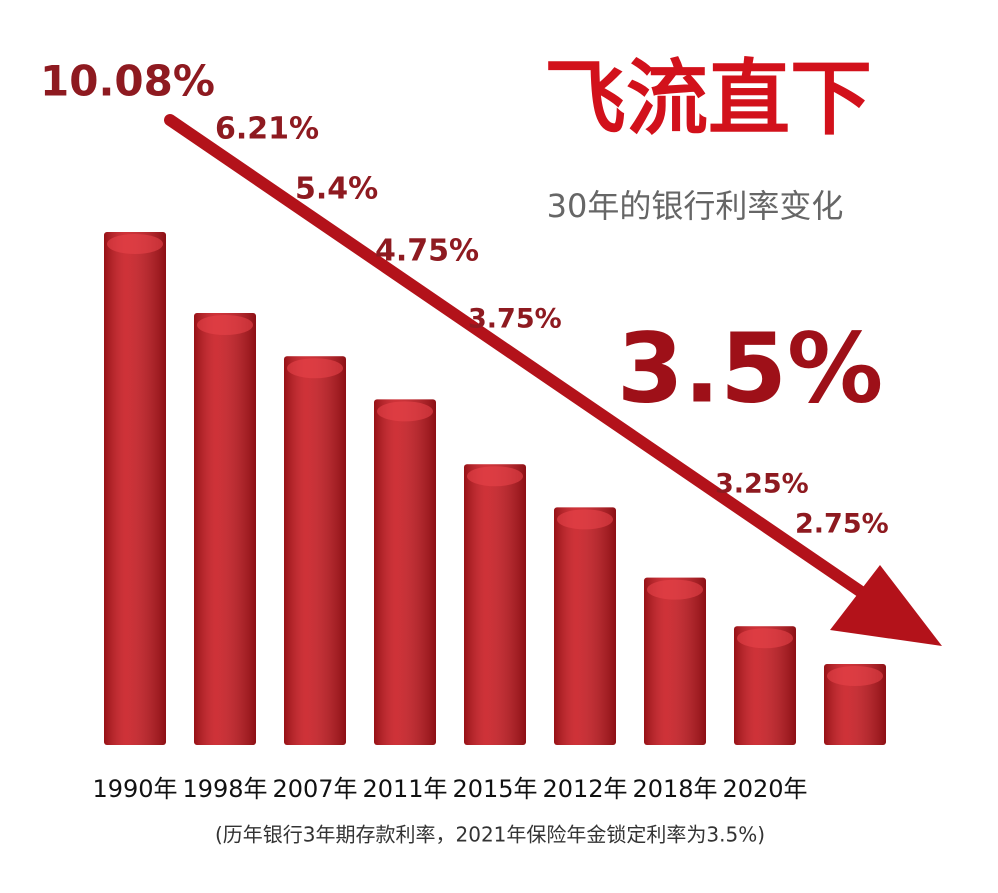 The width and height of the screenshot is (998, 893). What do you see at coordinates (708, 98) in the screenshot?
I see `chart-title: 飞流直下` at bounding box center [708, 98].